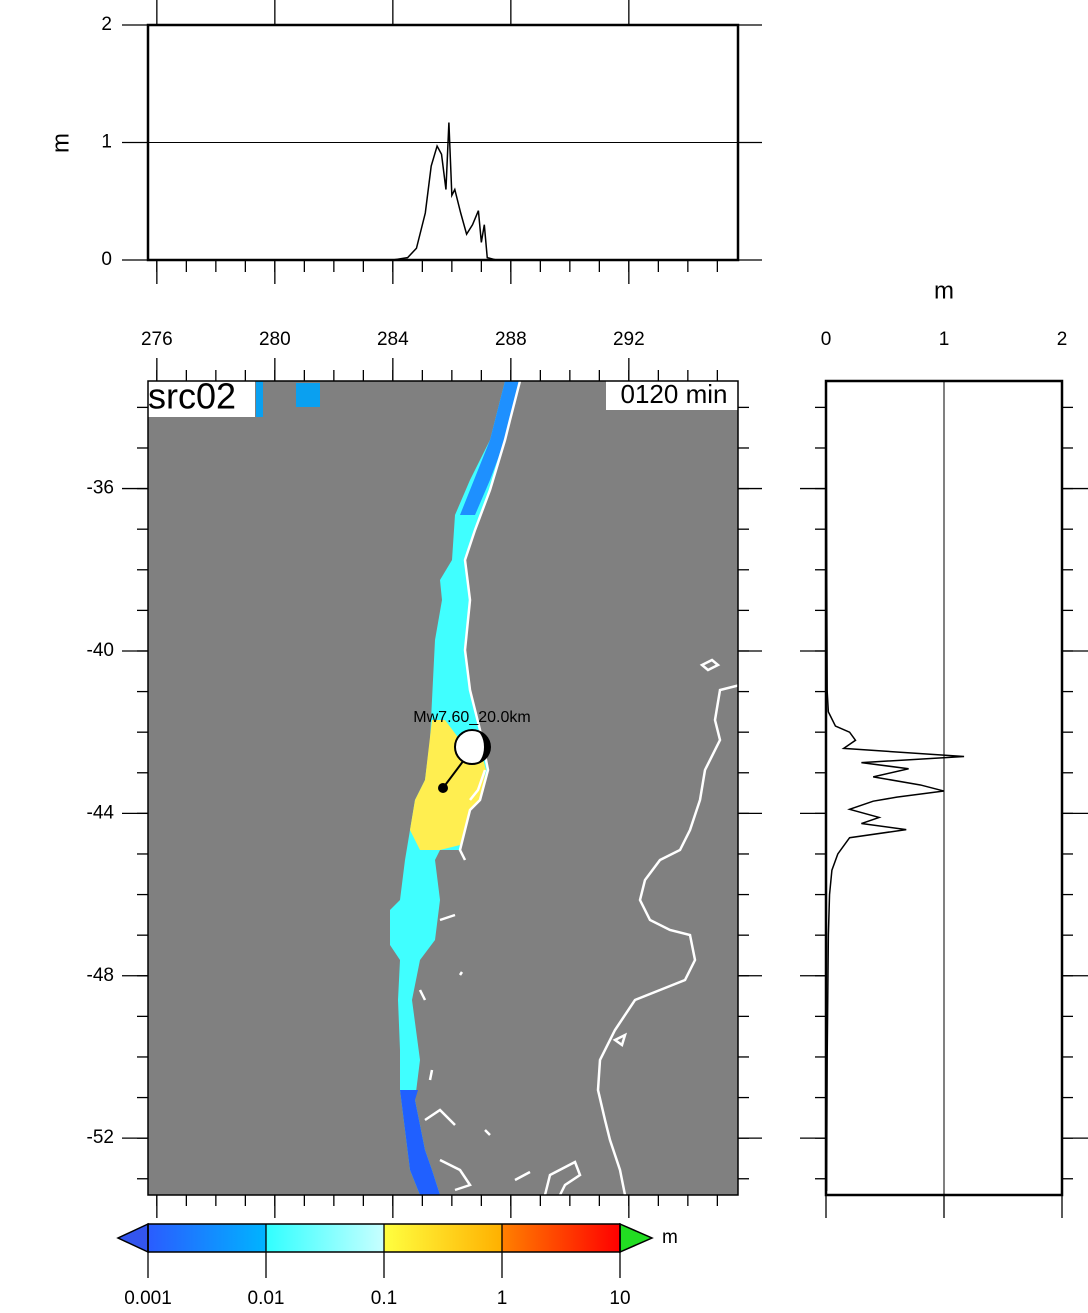 This screenshot has height=1313, width=1088. I want to click on colorbar-over, so click(636, 1238).